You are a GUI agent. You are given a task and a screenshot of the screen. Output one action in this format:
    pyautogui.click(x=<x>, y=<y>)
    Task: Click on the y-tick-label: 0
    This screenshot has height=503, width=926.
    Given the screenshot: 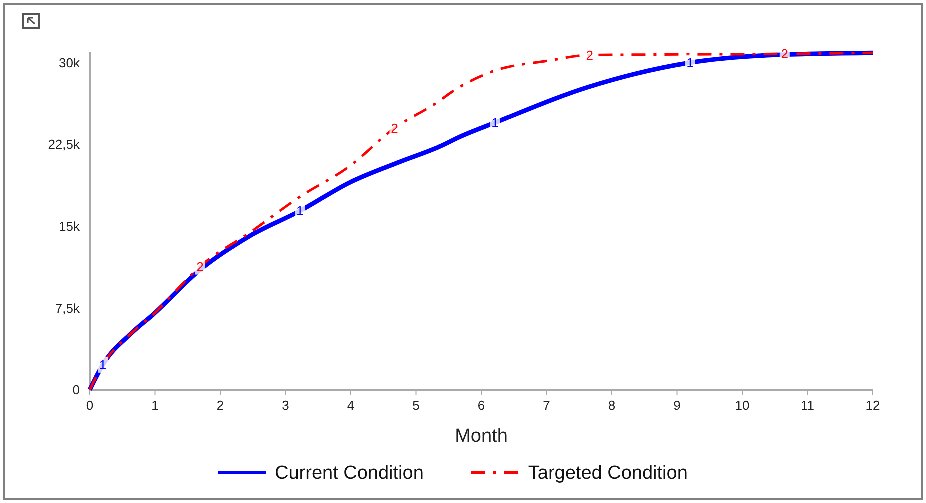 What is the action you would take?
    pyautogui.click(x=76, y=390)
    